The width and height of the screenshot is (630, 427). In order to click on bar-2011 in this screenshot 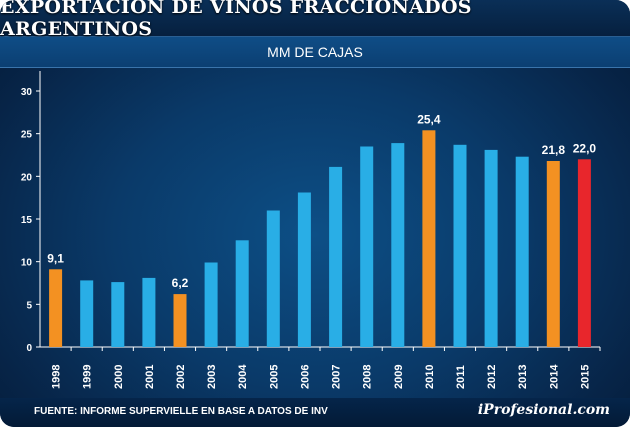, I will do `click(460, 245)`.